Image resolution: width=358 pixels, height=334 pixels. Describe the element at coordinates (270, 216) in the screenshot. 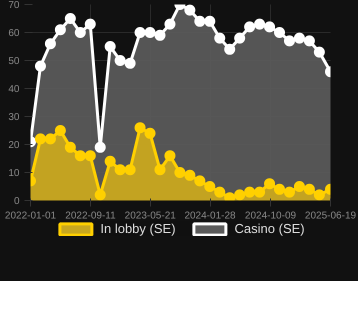

I see `x-tick-label: 2024-10-09` at that location.